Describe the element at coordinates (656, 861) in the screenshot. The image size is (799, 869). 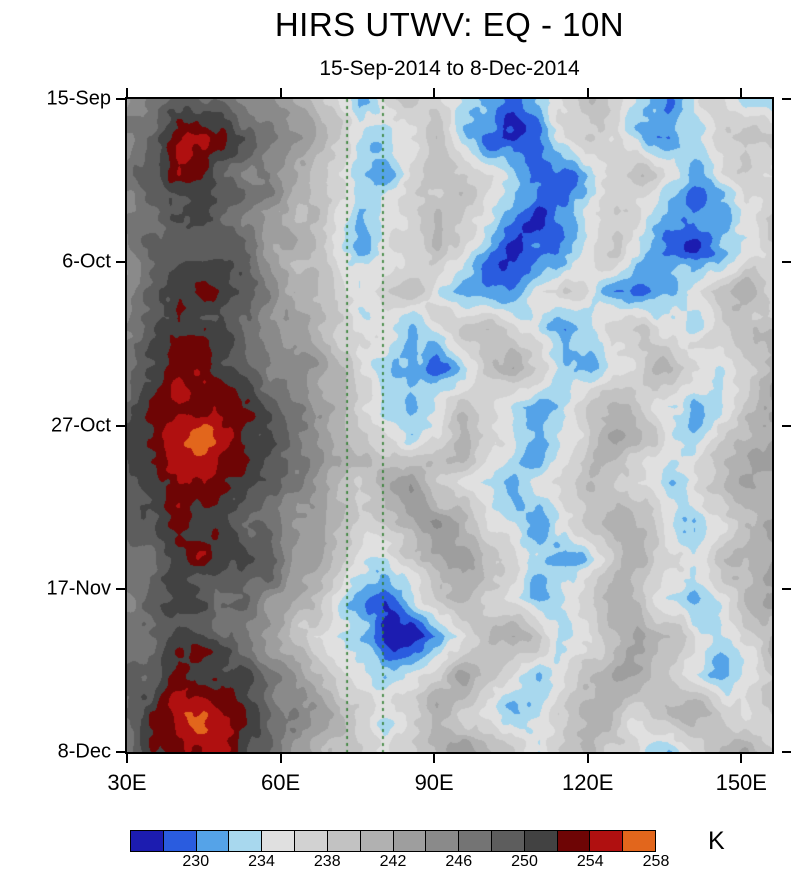
I see `colorbar-tick-label: 258` at that location.